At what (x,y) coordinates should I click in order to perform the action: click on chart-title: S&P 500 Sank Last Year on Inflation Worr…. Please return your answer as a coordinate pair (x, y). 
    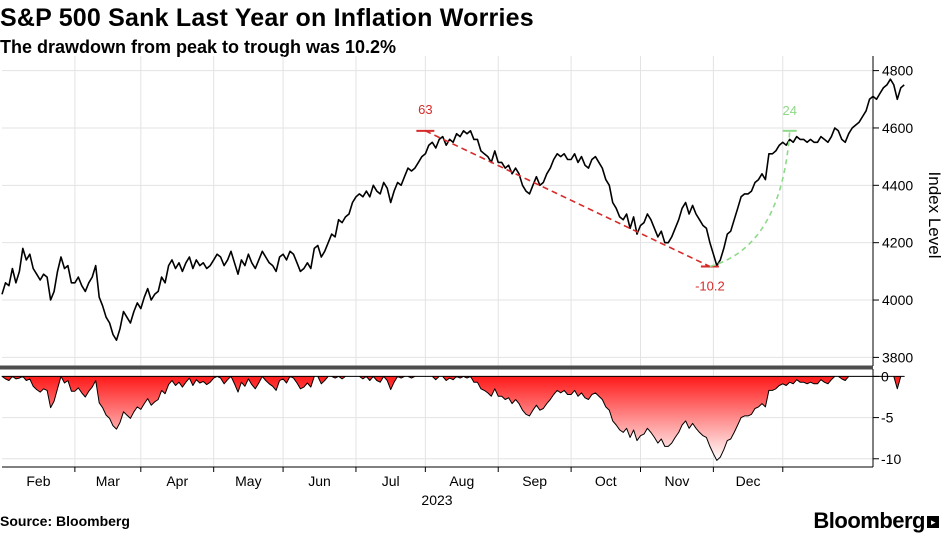
    Looking at the image, I should click on (267, 18).